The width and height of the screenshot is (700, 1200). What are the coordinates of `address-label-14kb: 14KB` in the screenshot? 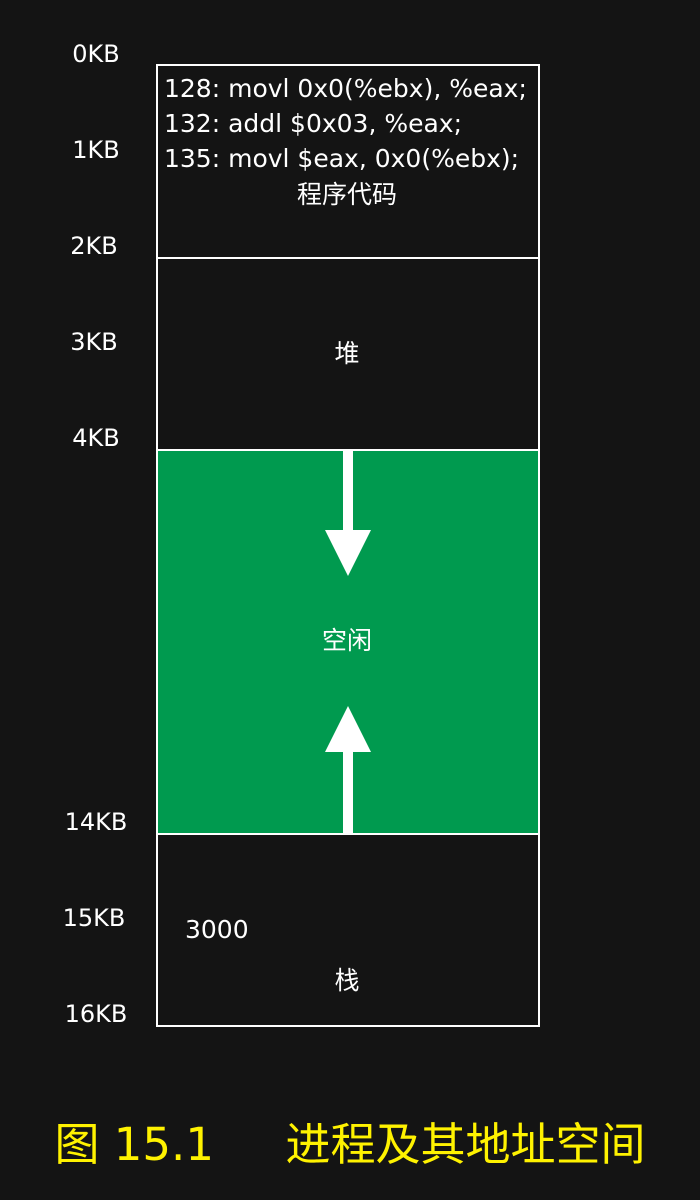 It's located at (96, 822).